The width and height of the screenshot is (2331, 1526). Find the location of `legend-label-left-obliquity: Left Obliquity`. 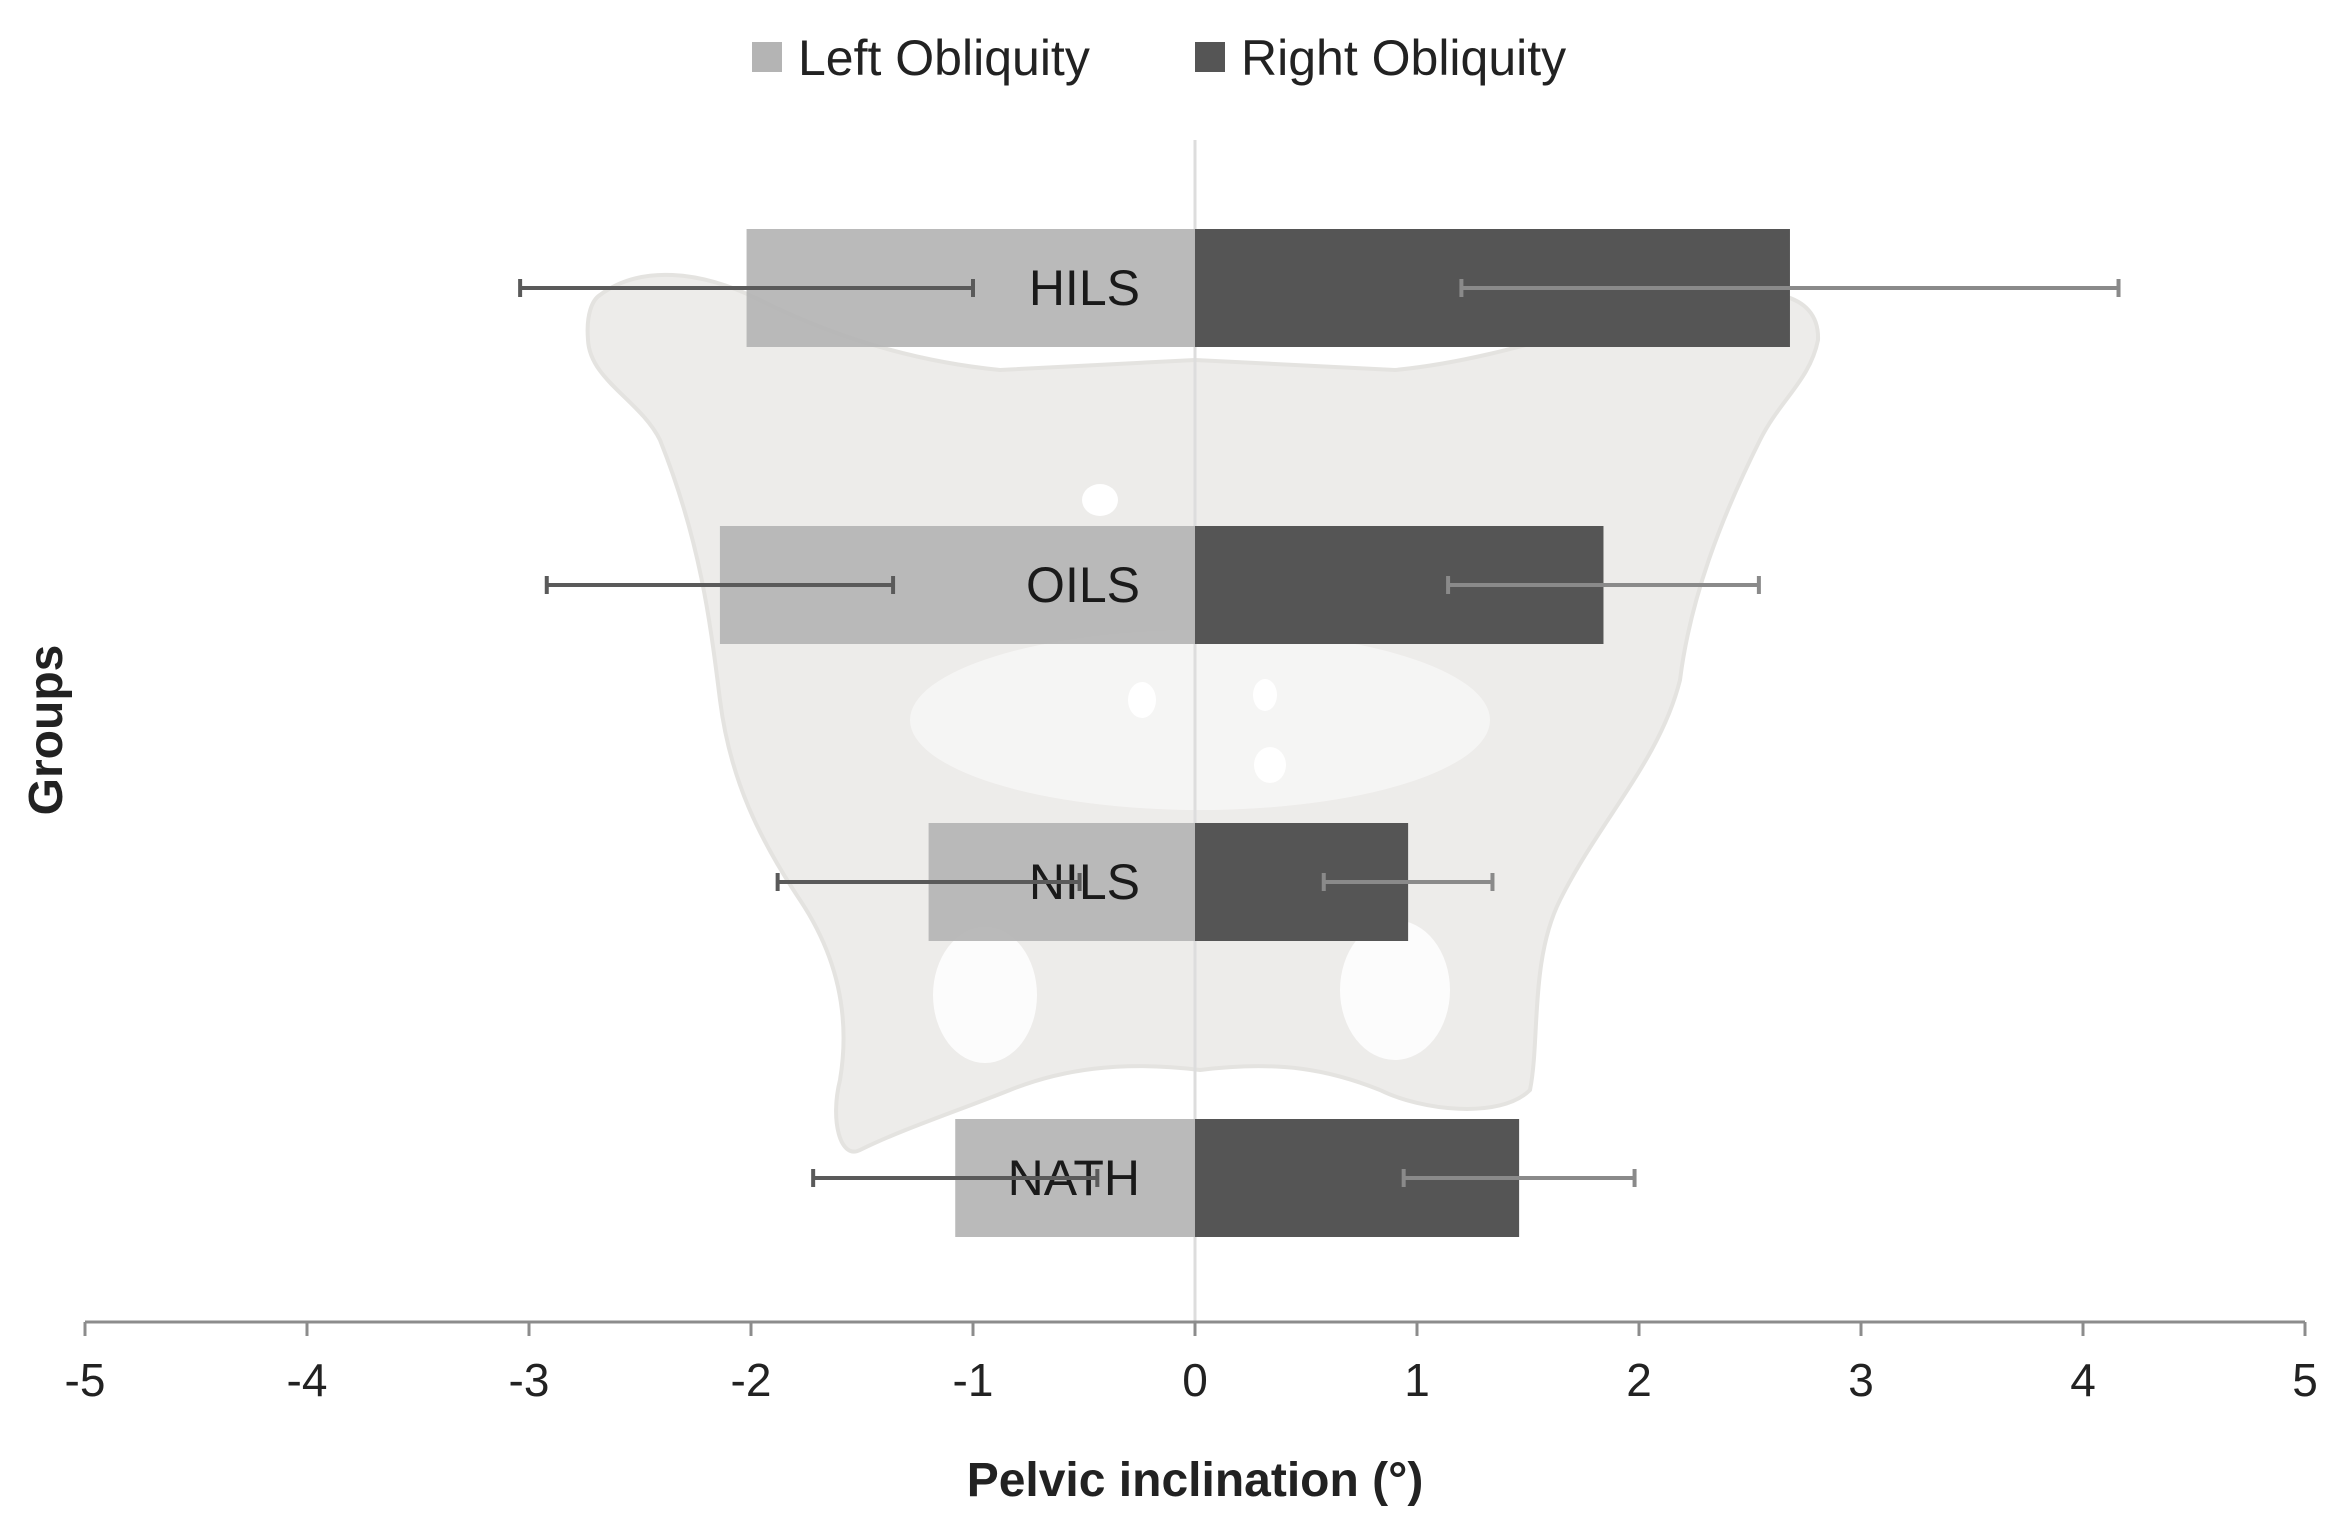

legend-label-left-obliquity: Left Obliquity is located at coordinates (944, 58).